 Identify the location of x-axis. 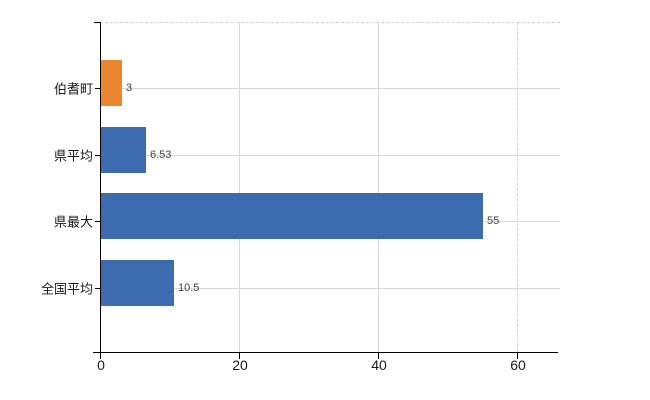
(325, 352).